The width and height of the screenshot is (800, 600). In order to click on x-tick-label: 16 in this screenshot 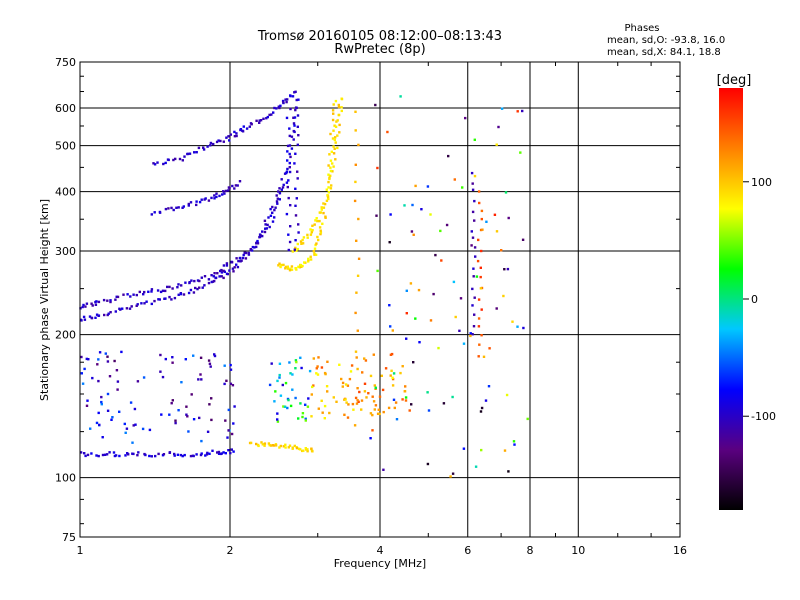, I will do `click(680, 550)`.